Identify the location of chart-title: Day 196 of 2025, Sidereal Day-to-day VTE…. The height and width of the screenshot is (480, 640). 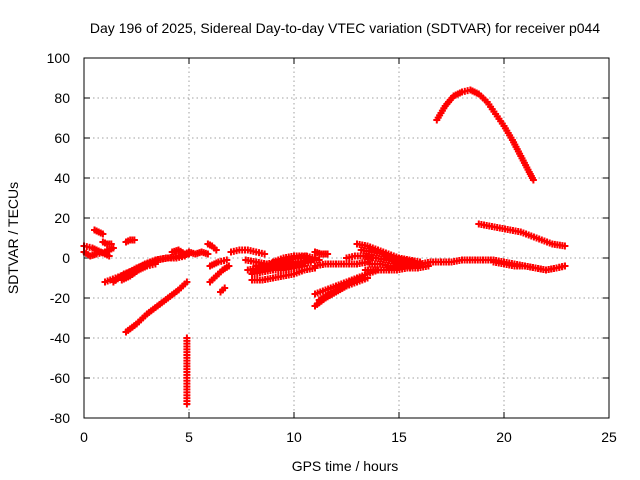
(345, 28).